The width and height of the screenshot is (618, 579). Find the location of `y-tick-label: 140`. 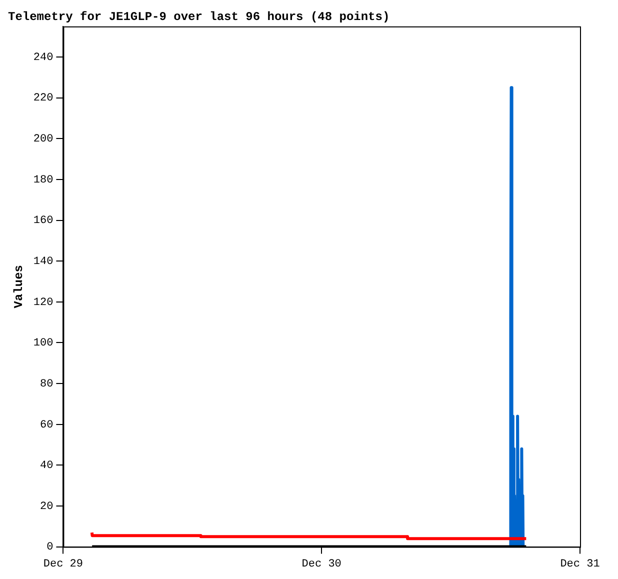

y-tick-label: 140 is located at coordinates (43, 262).